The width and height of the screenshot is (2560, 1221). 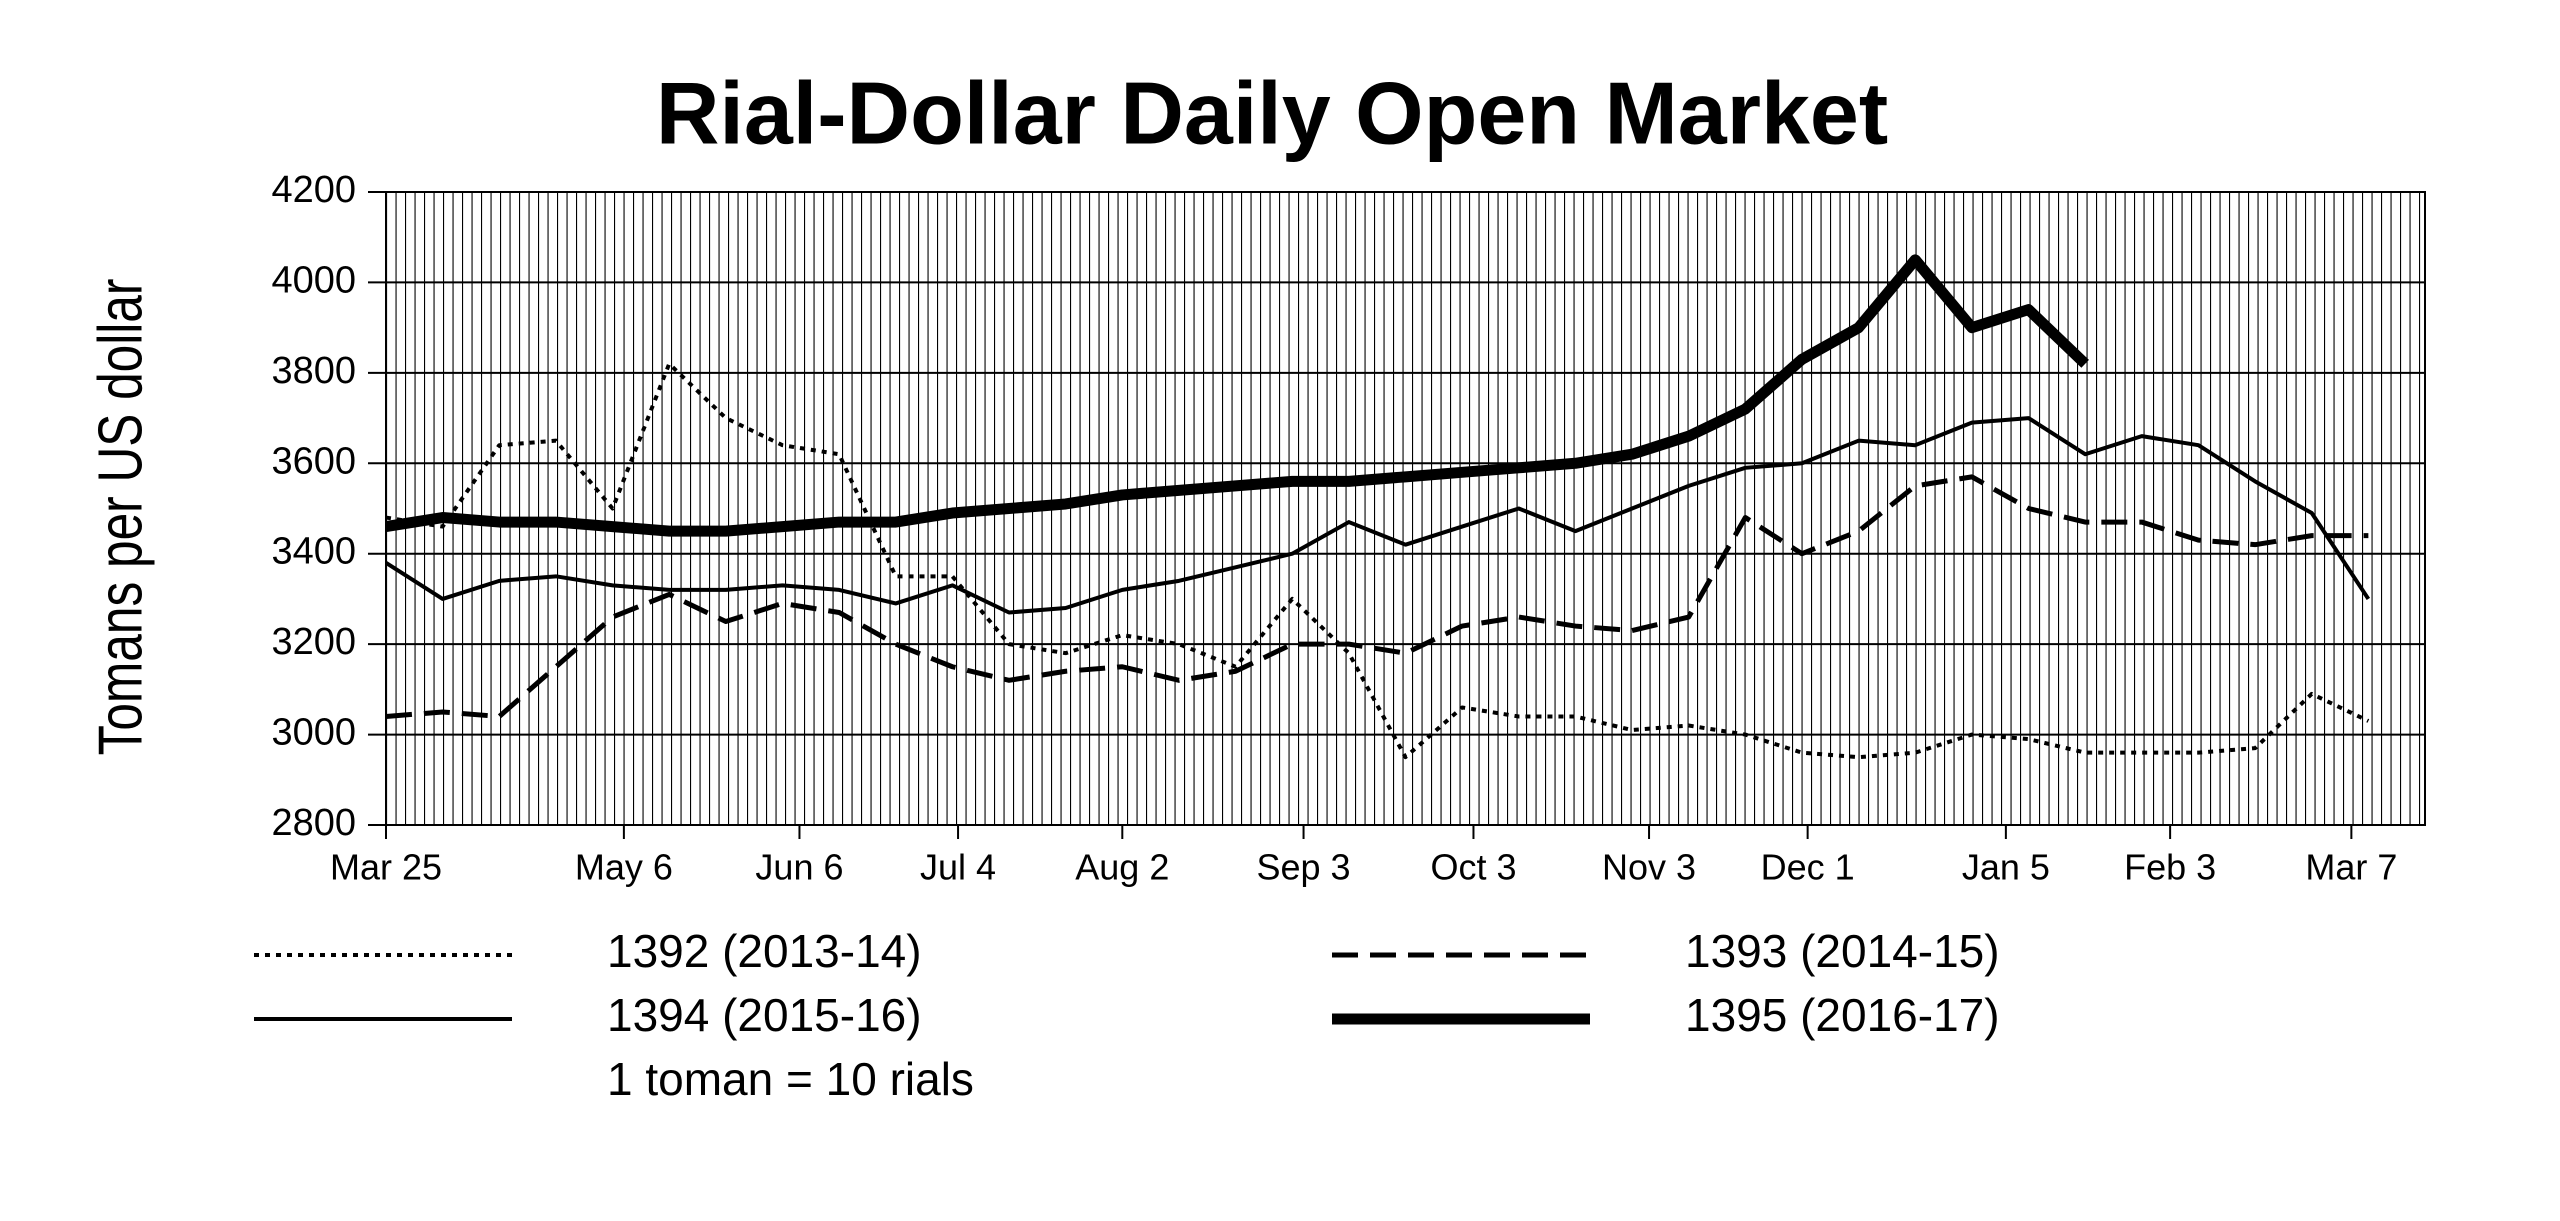 What do you see at coordinates (313, 190) in the screenshot?
I see `y-tick-label: 4200` at bounding box center [313, 190].